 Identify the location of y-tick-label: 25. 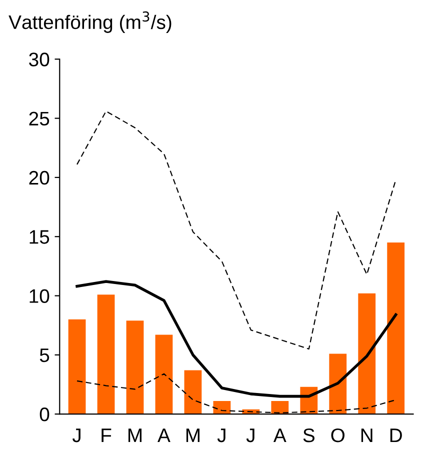
(39, 119).